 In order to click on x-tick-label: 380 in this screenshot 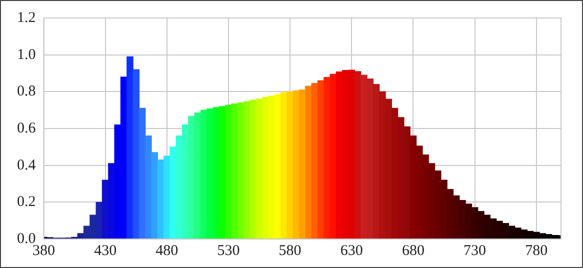, I will do `click(43, 250)`.